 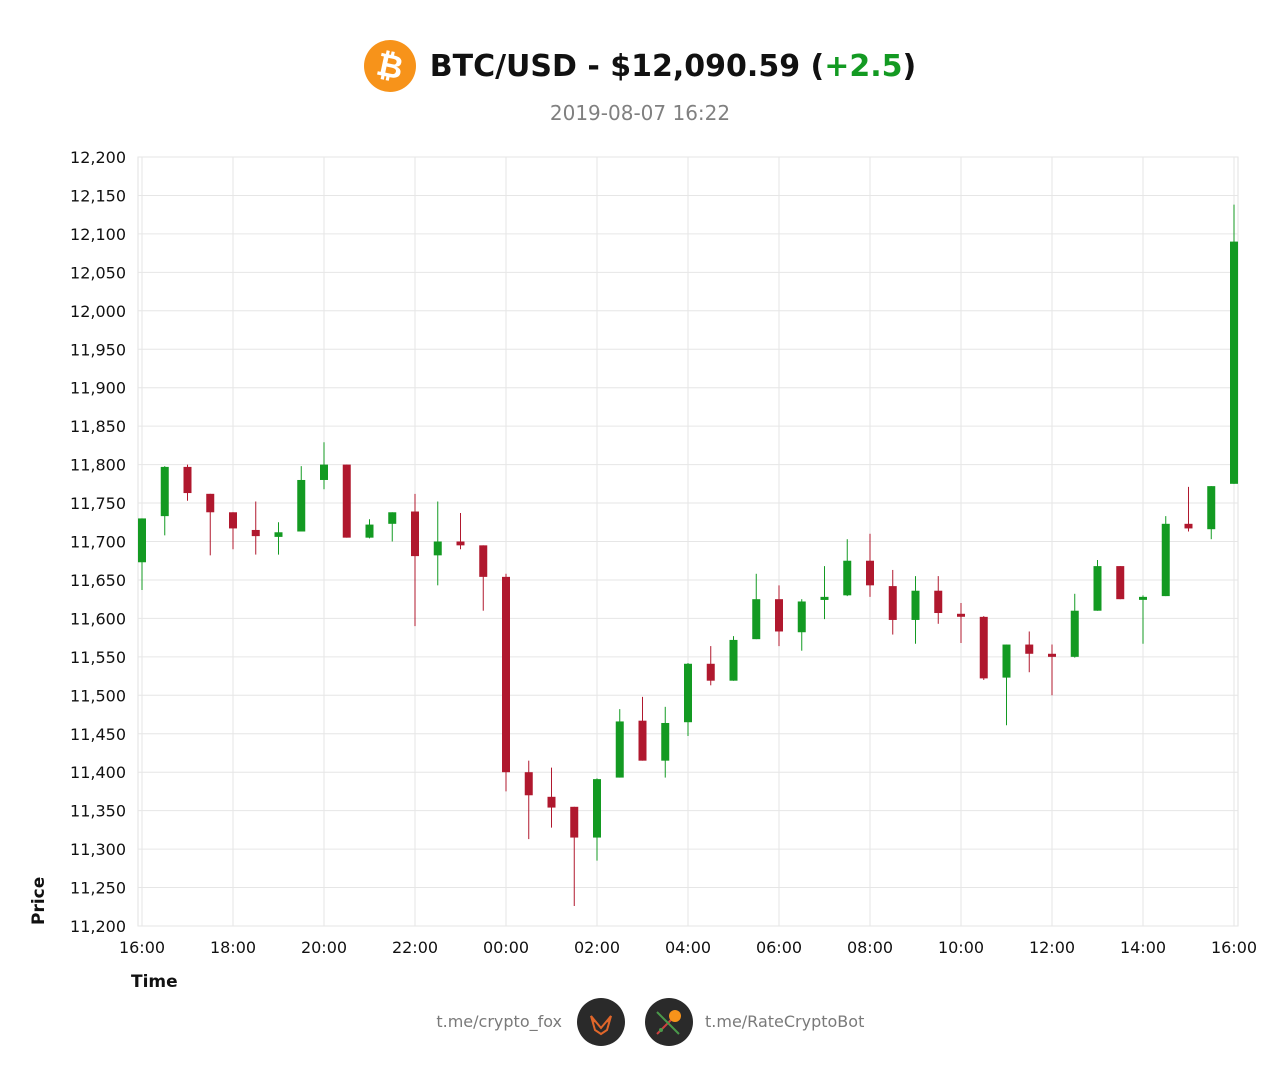 What do you see at coordinates (785, 1021) in the screenshot?
I see `rate-crypto-bot-link: t.me/RateCryptoBot` at bounding box center [785, 1021].